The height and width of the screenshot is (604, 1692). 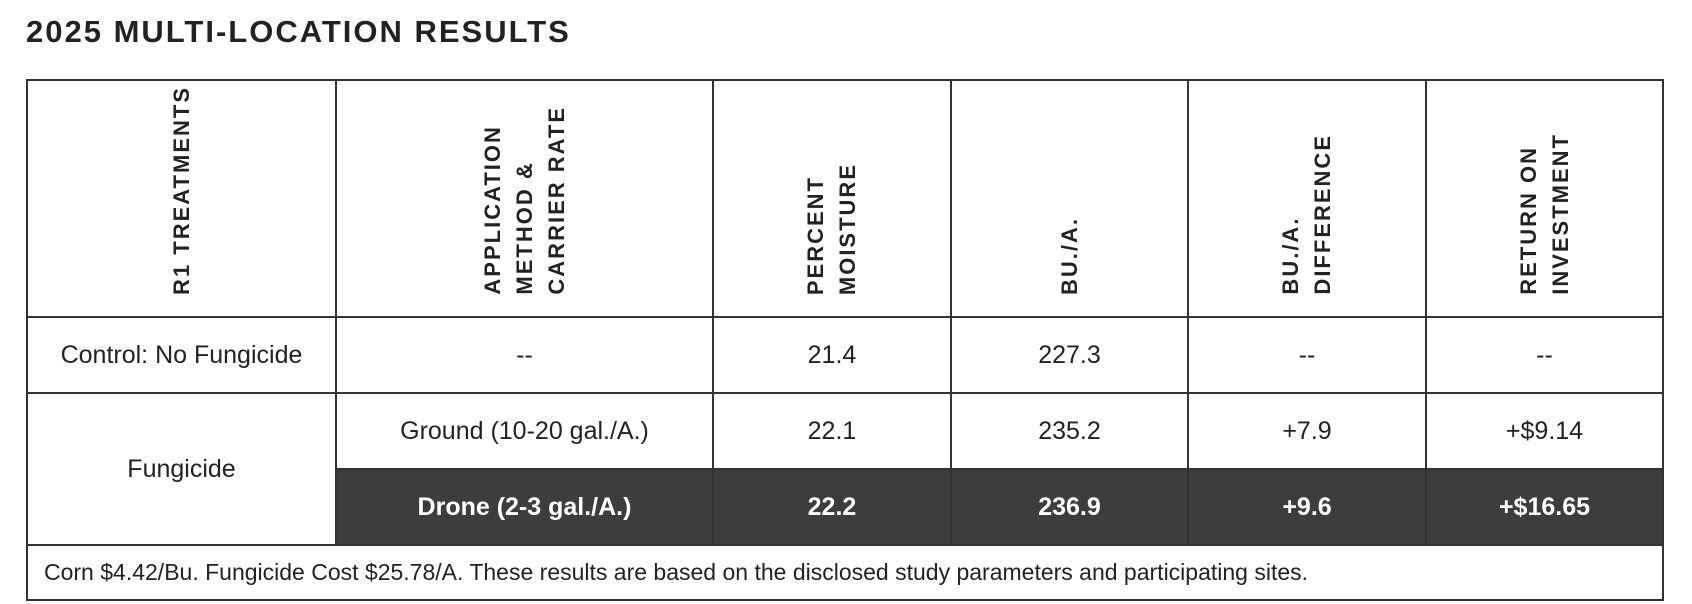 I want to click on column-header: PERCENT MOISTURE, so click(x=832, y=198).